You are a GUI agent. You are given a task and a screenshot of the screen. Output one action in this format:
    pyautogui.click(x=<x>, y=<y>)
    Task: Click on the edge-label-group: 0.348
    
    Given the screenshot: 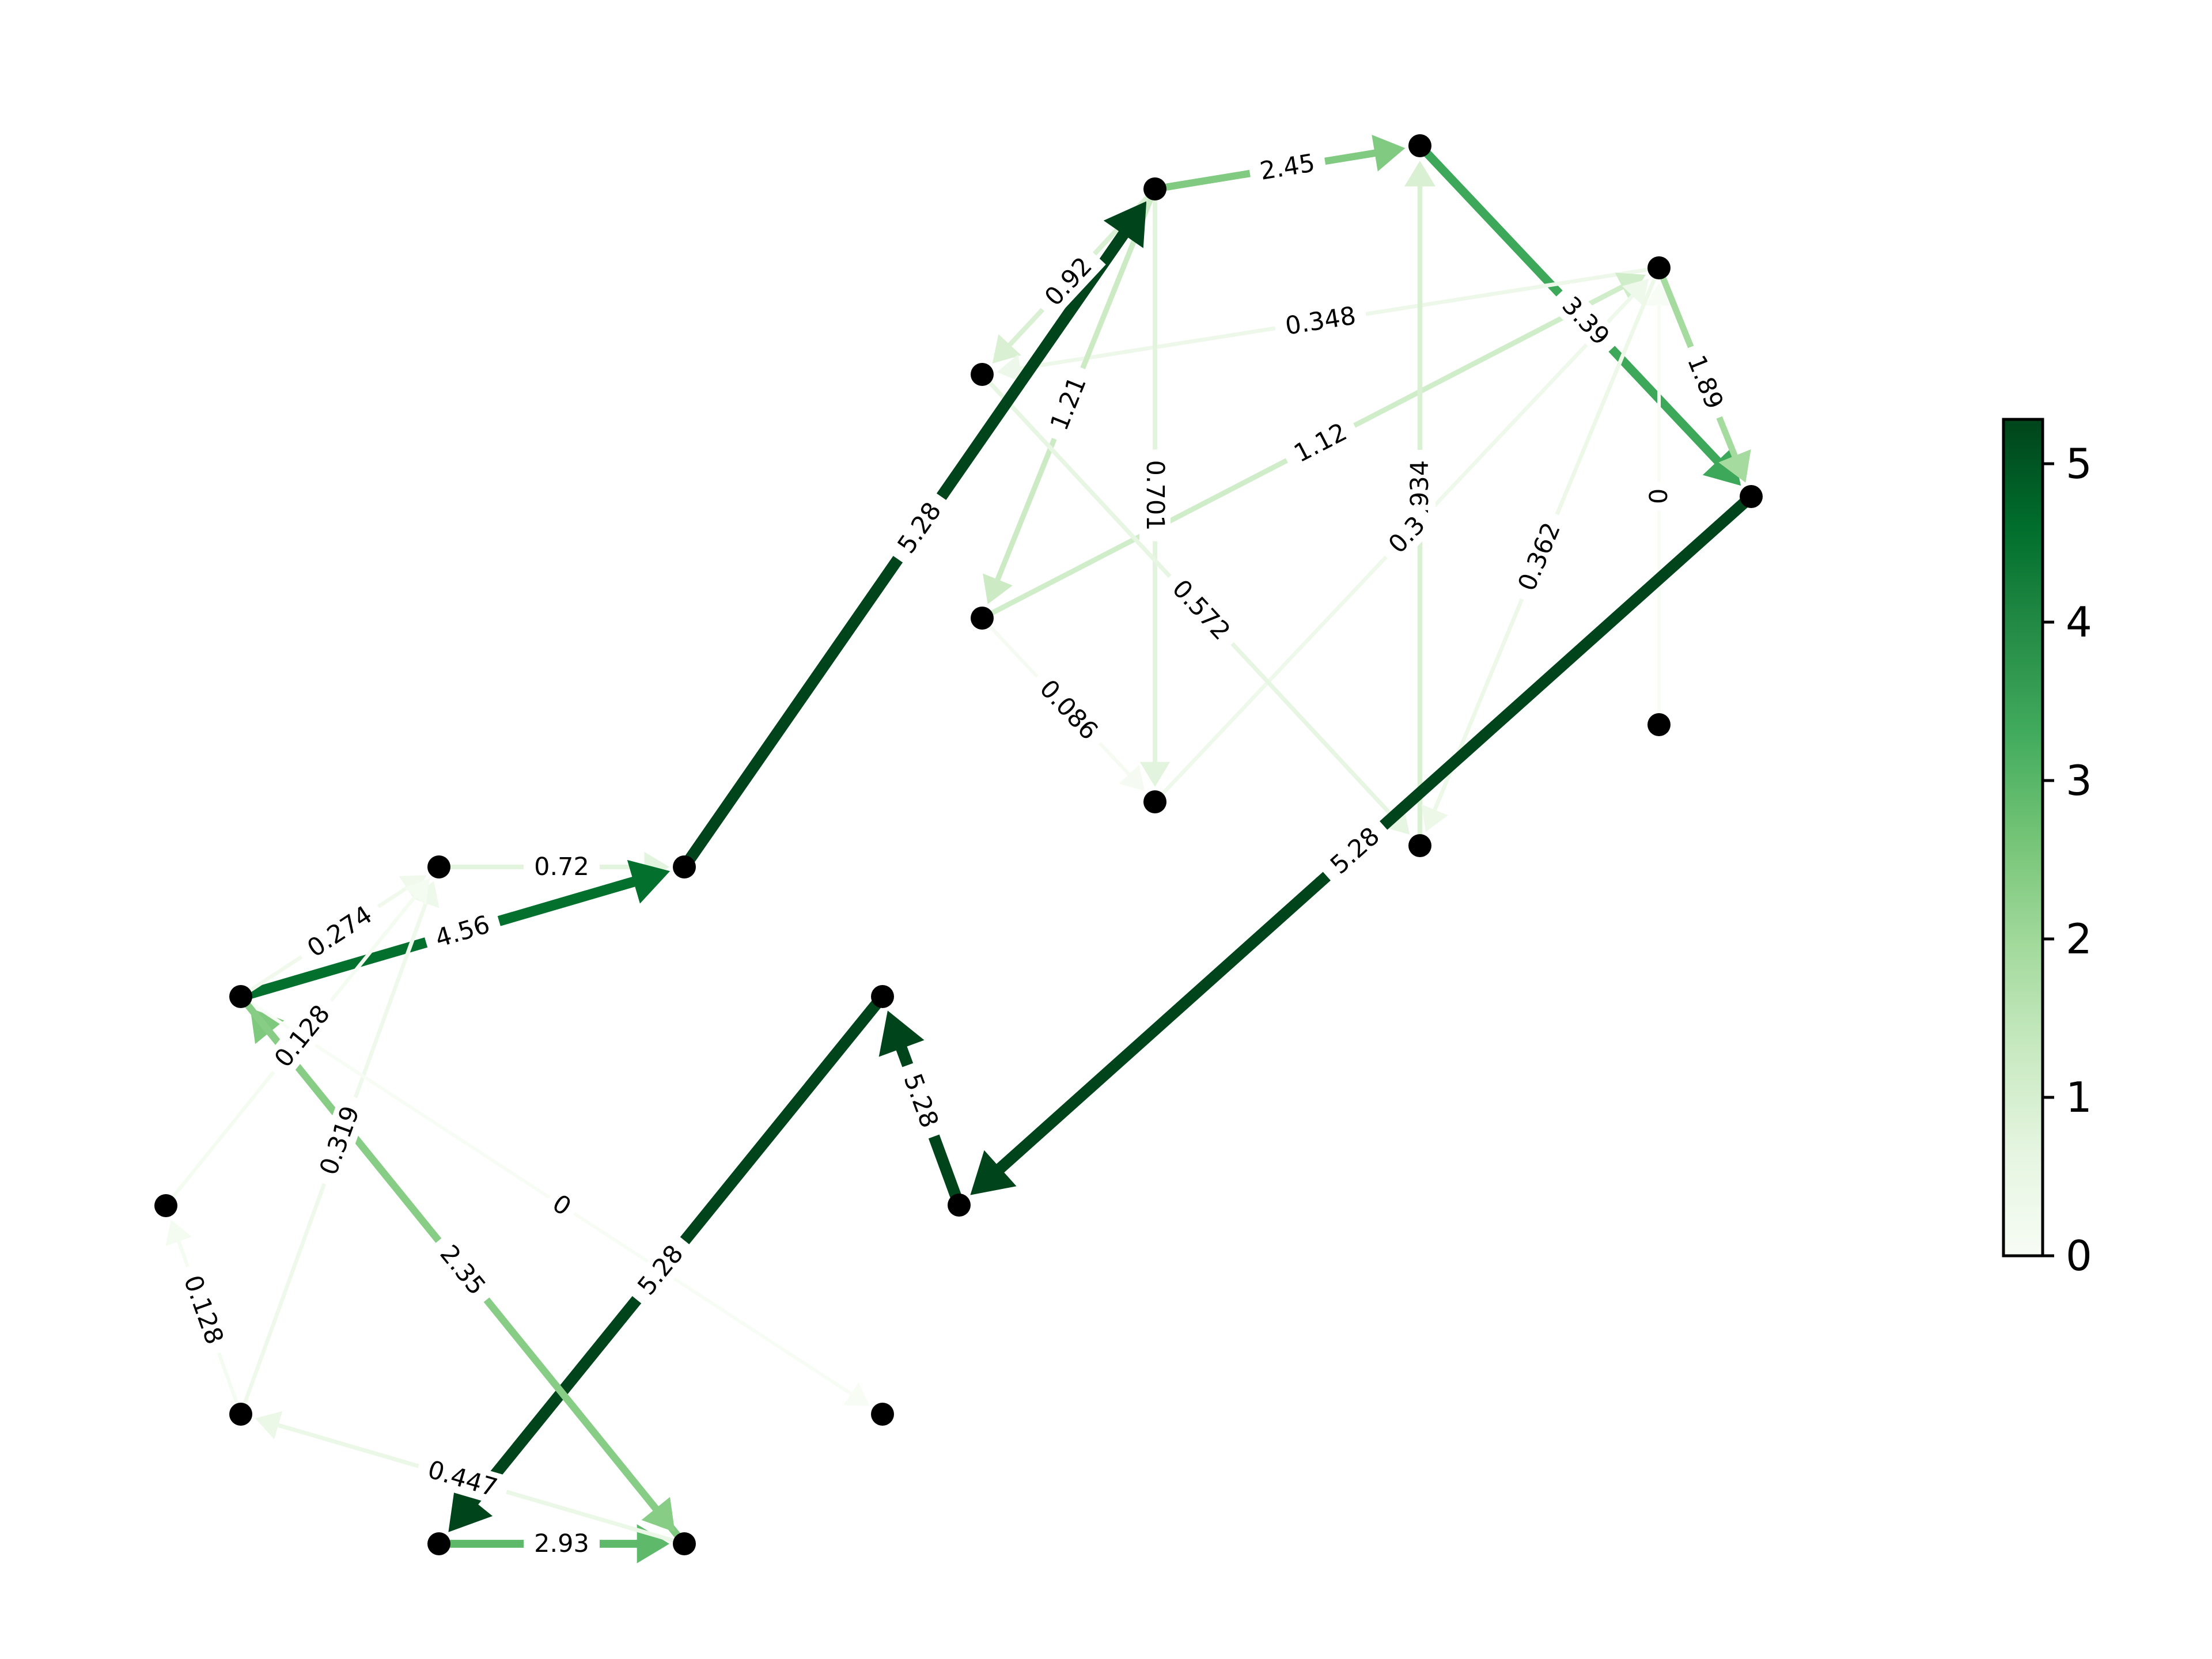 What is the action you would take?
    pyautogui.click(x=1320, y=321)
    